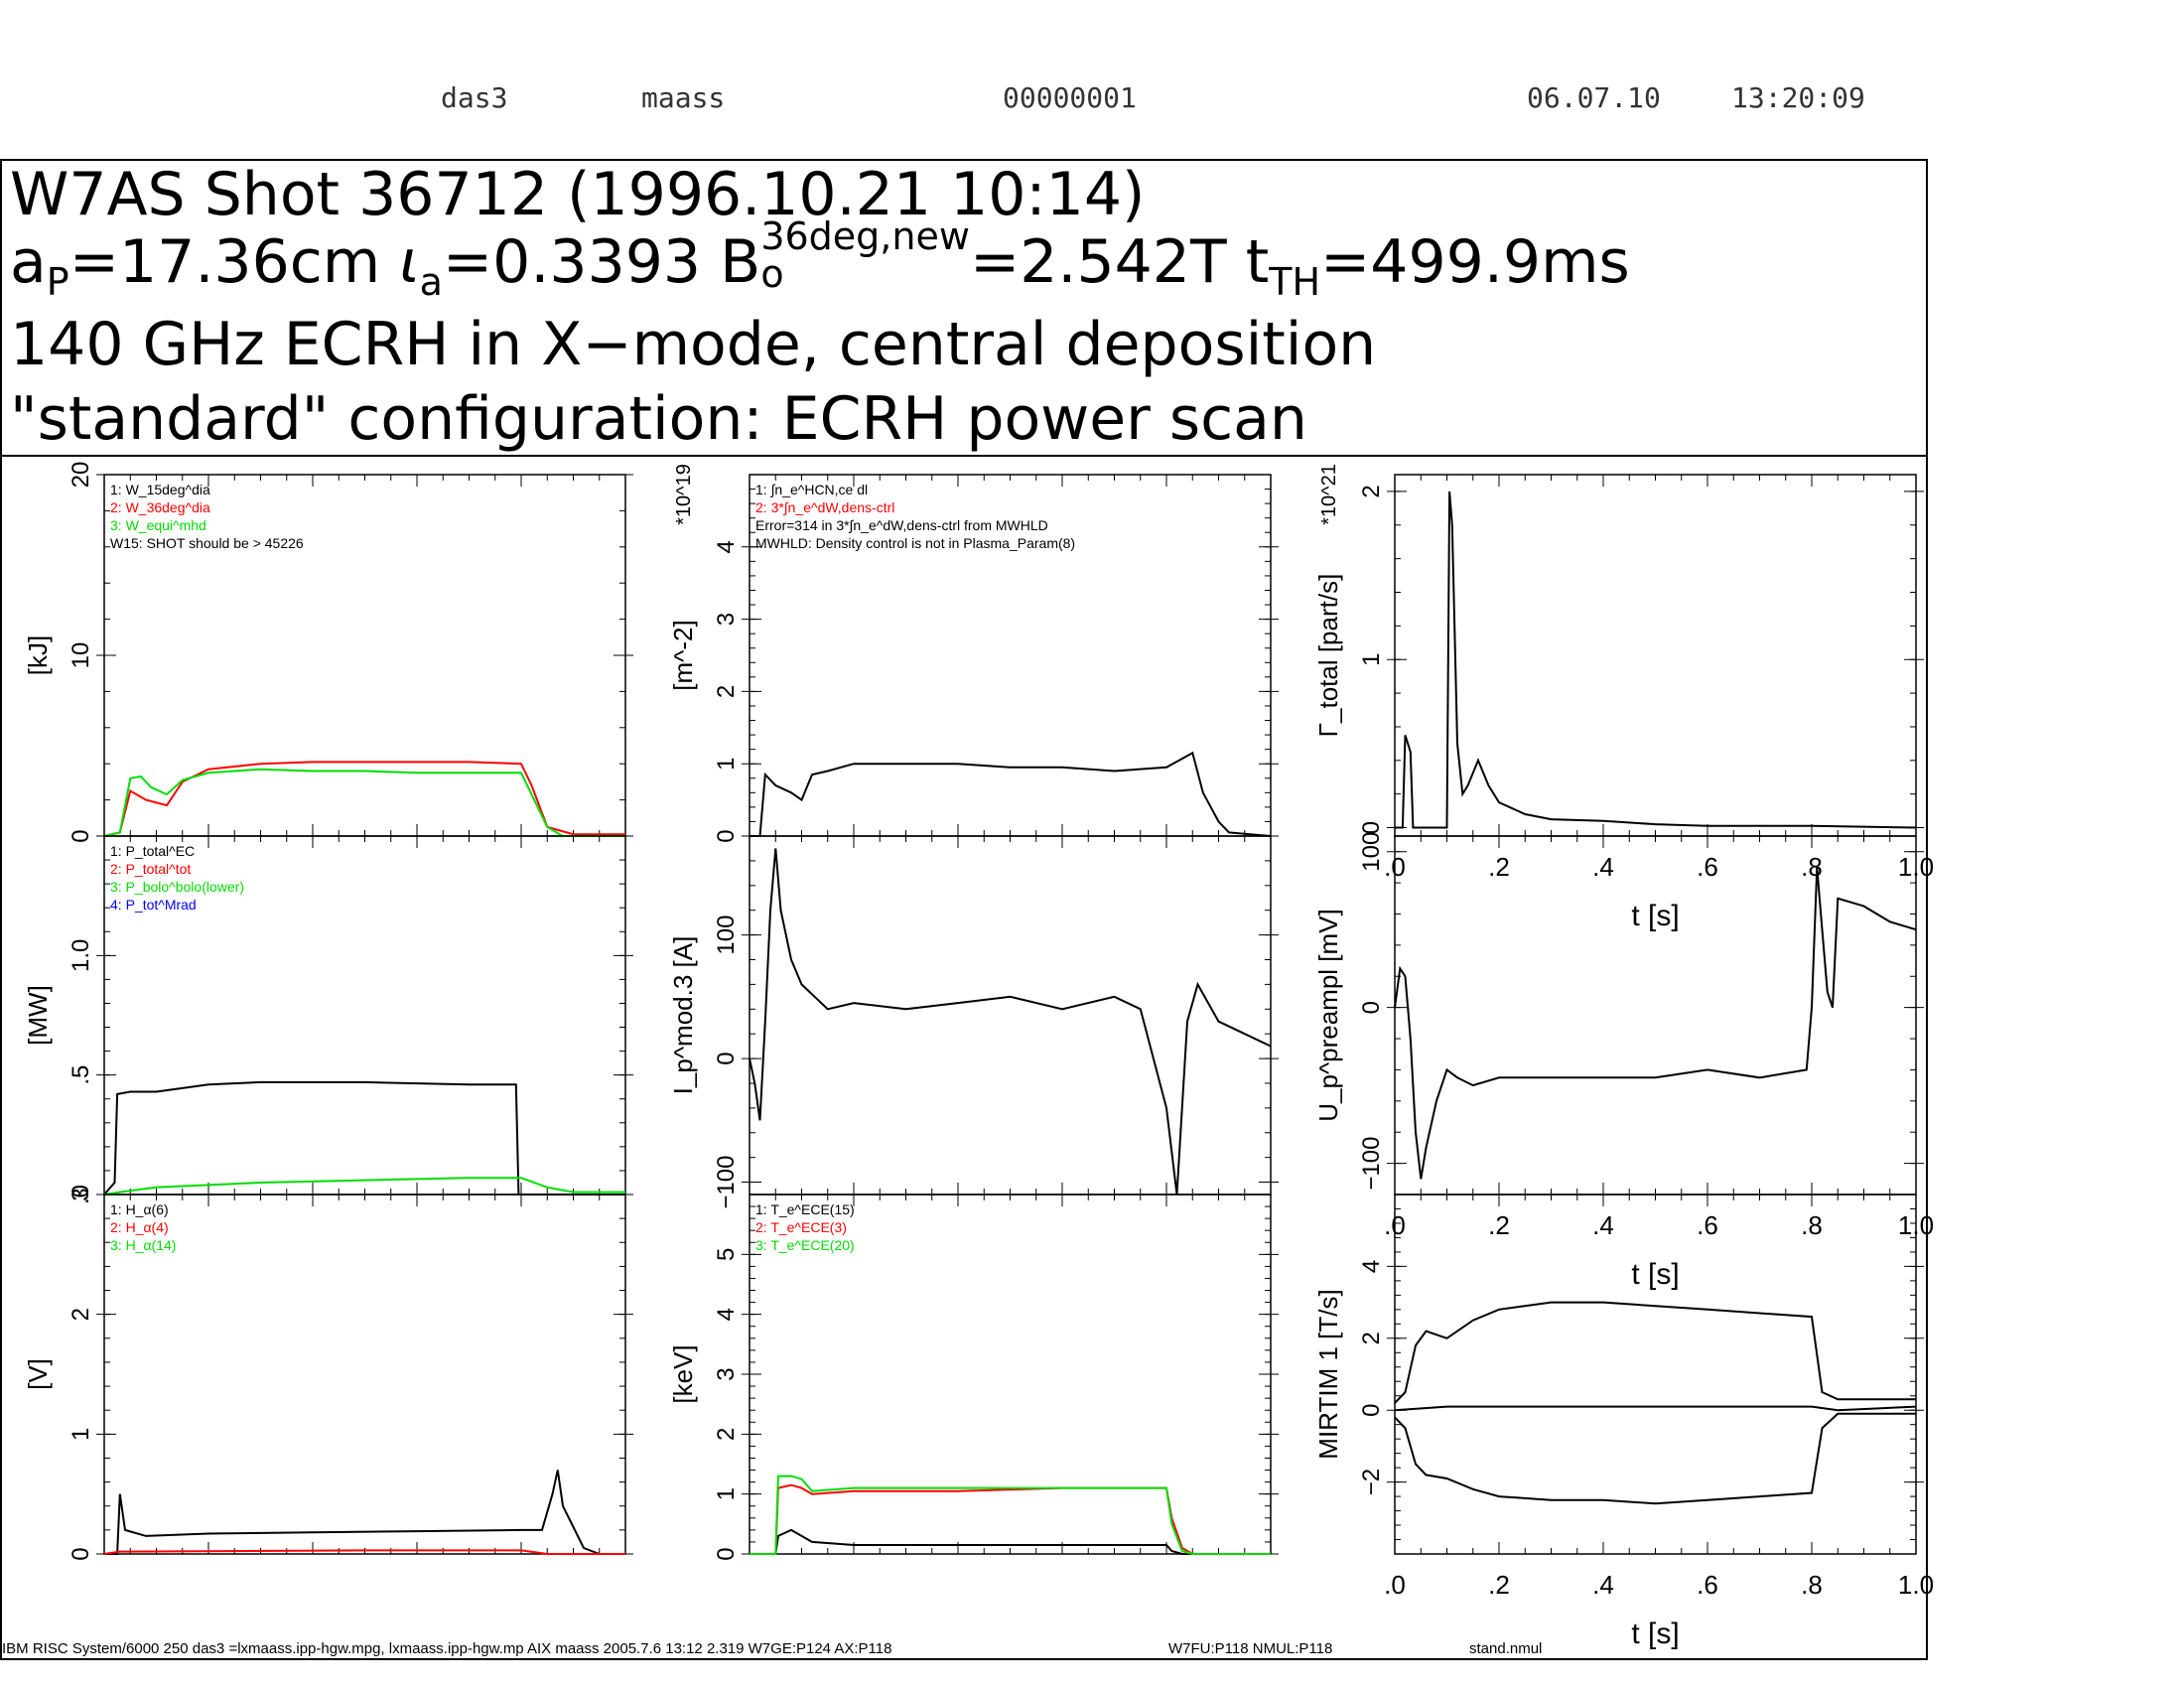 Image resolution: width=2184 pixels, height=1688 pixels. What do you see at coordinates (158, 525) in the screenshot?
I see `p11-legend-3: 3: W_equi^mhd` at bounding box center [158, 525].